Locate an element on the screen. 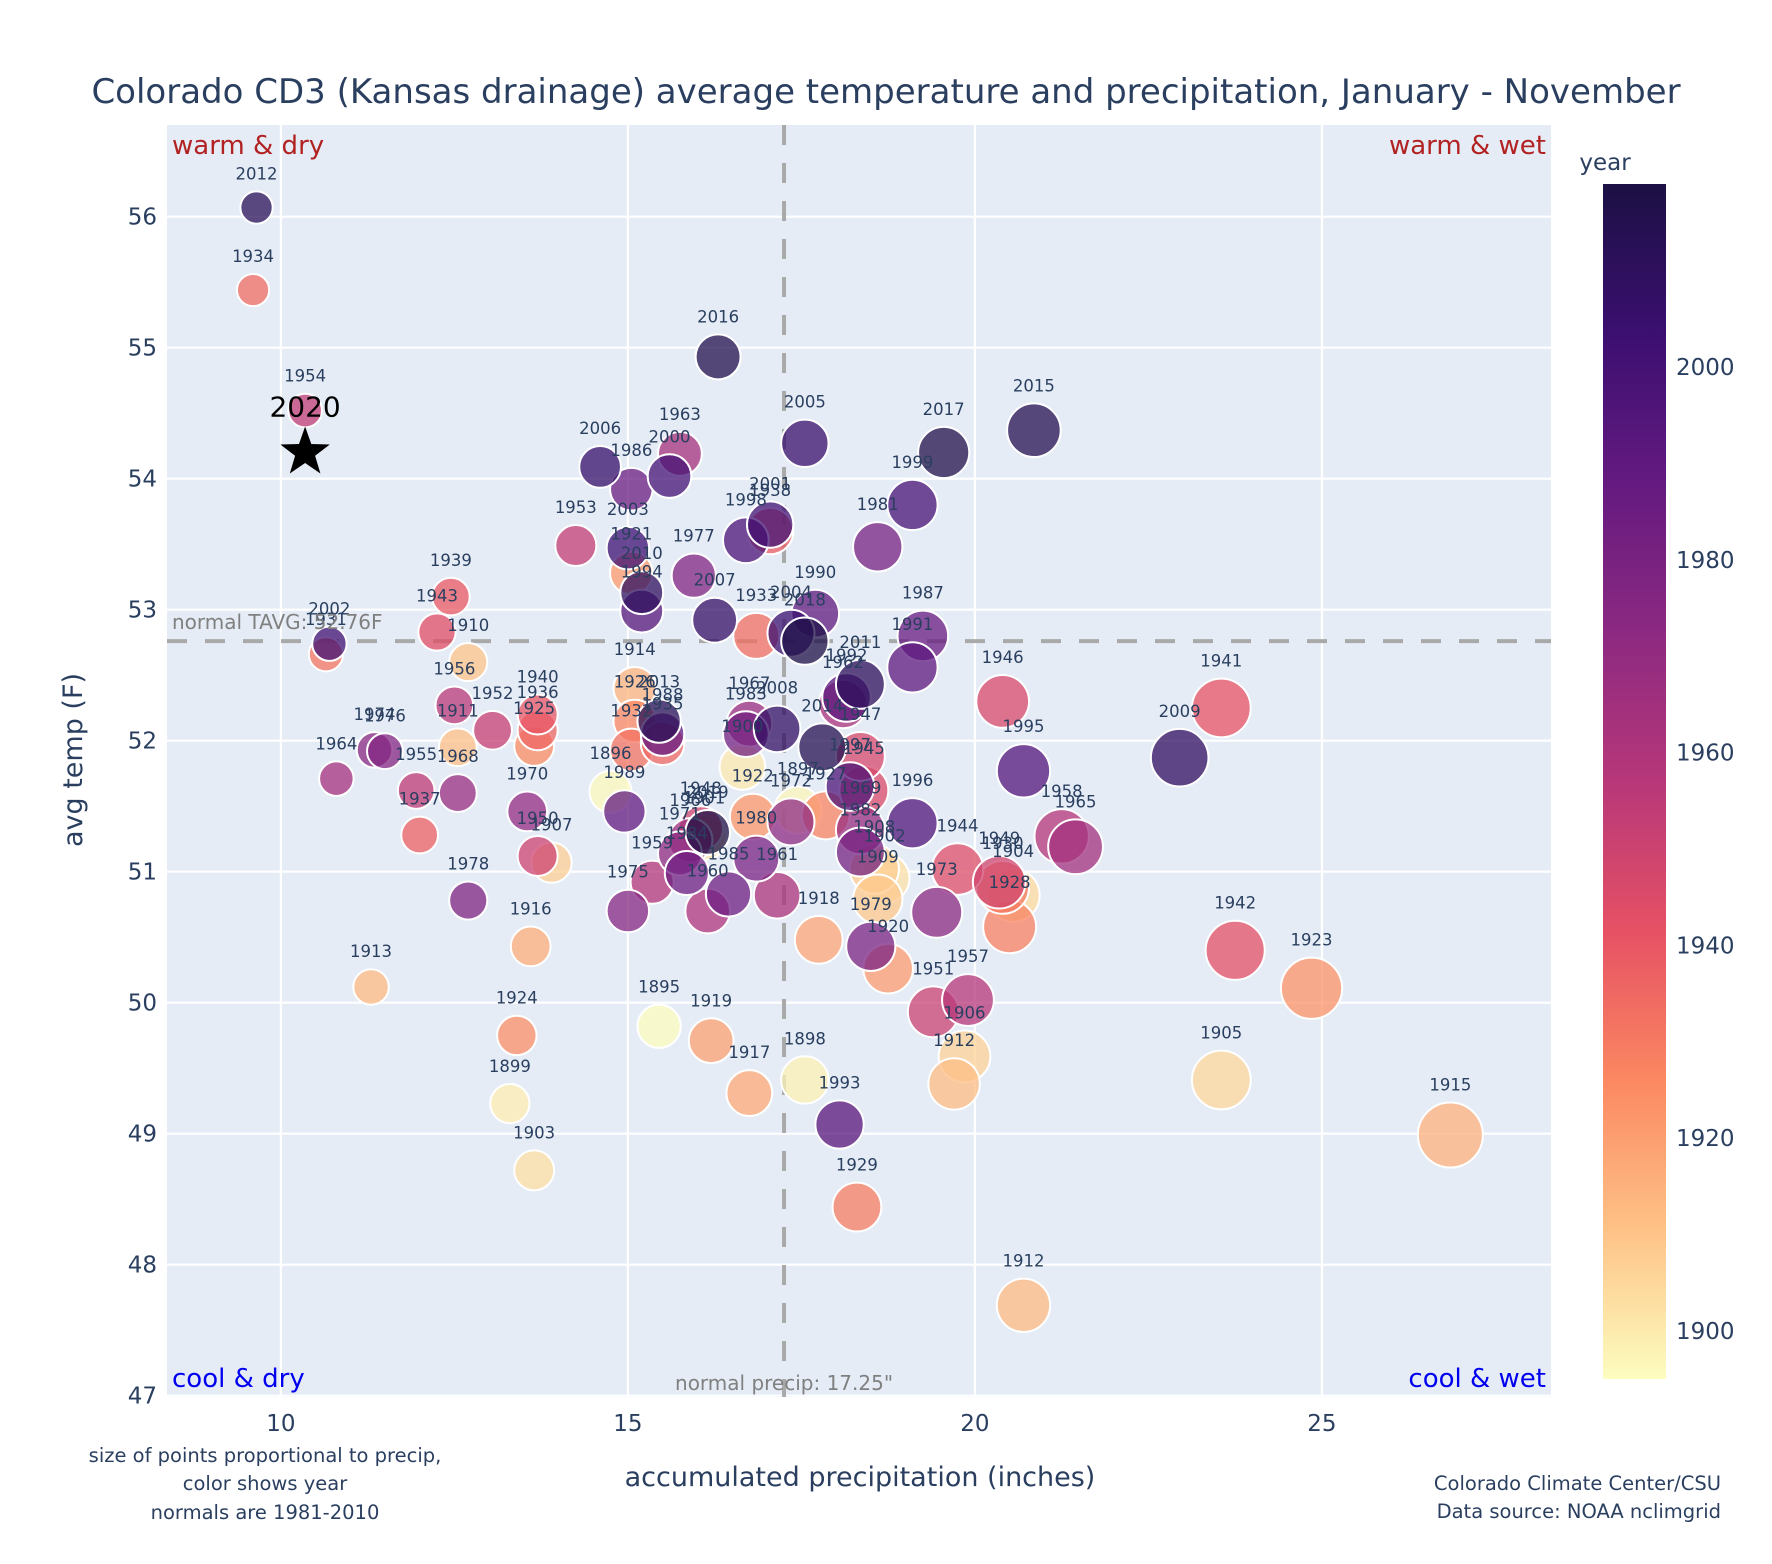 The image size is (1772, 1564). note-size: size of points proportional to precip, is located at coordinates (265, 1455).